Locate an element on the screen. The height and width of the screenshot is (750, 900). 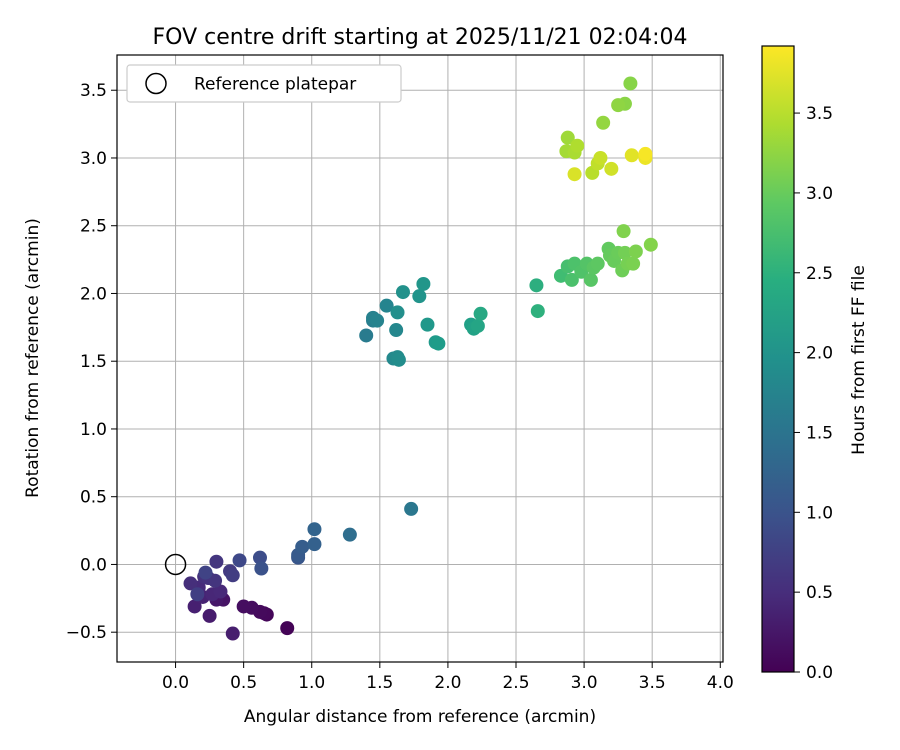
y-tick-label: 0.0 is located at coordinates (93, 565).